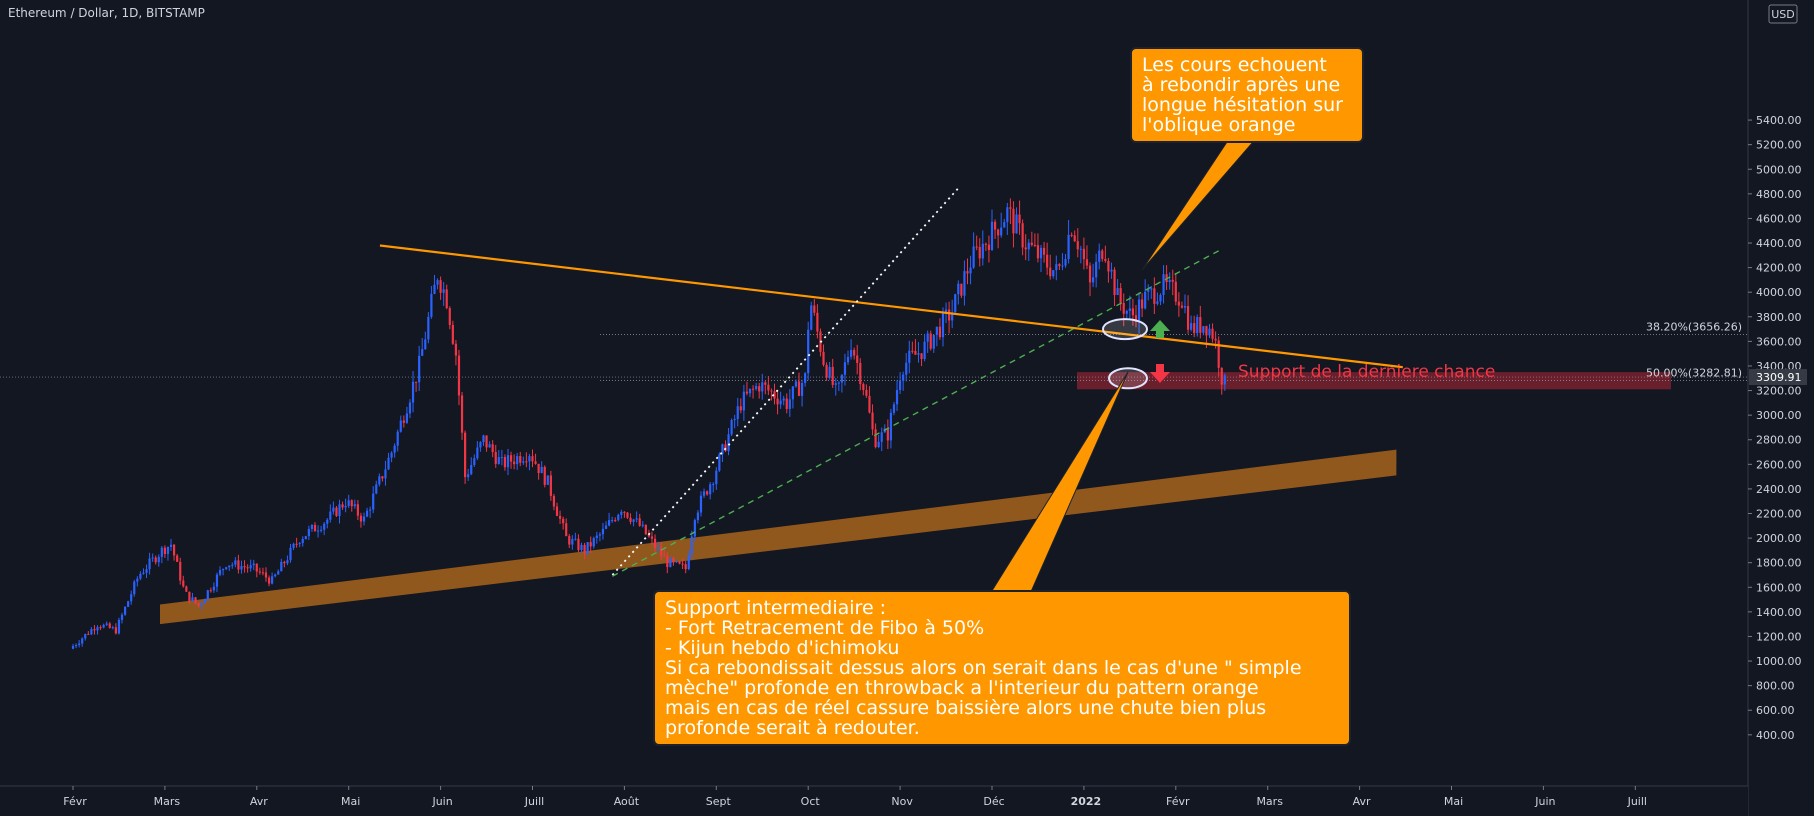  What do you see at coordinates (719, 801) in the screenshot?
I see `x-tick-label: Sept` at bounding box center [719, 801].